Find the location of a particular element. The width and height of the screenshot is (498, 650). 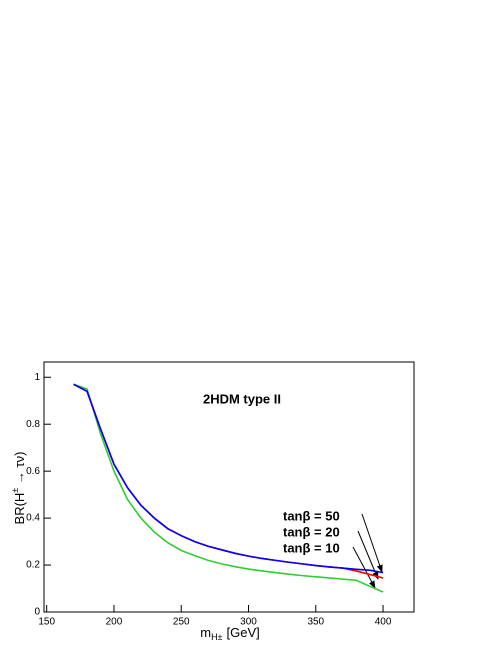

x-tick-label: 400 is located at coordinates (383, 622).